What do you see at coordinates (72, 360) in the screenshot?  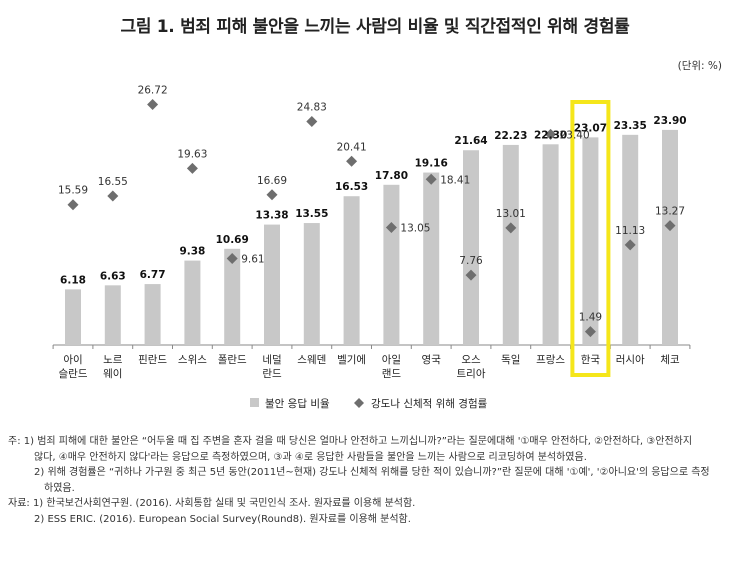 I see `x-tick-label: 아이` at bounding box center [72, 360].